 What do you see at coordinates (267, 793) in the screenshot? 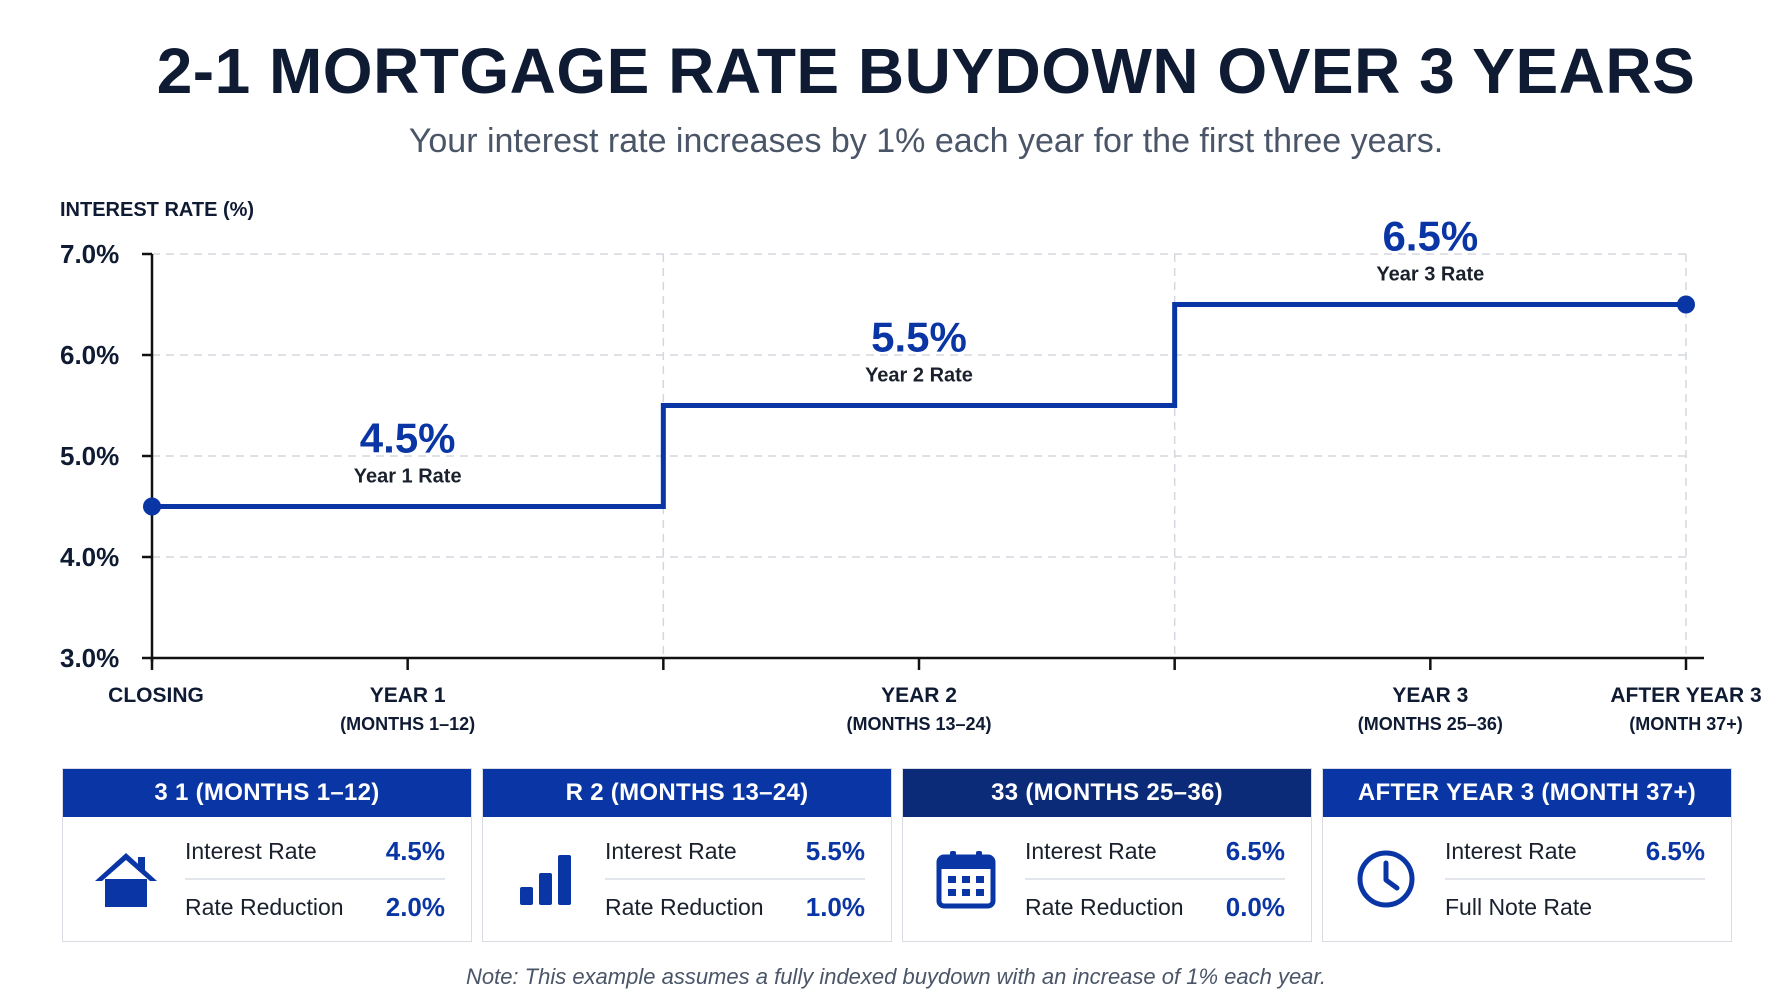
I see `card-header: 3 1 (MONTHS 1–12)` at bounding box center [267, 793].